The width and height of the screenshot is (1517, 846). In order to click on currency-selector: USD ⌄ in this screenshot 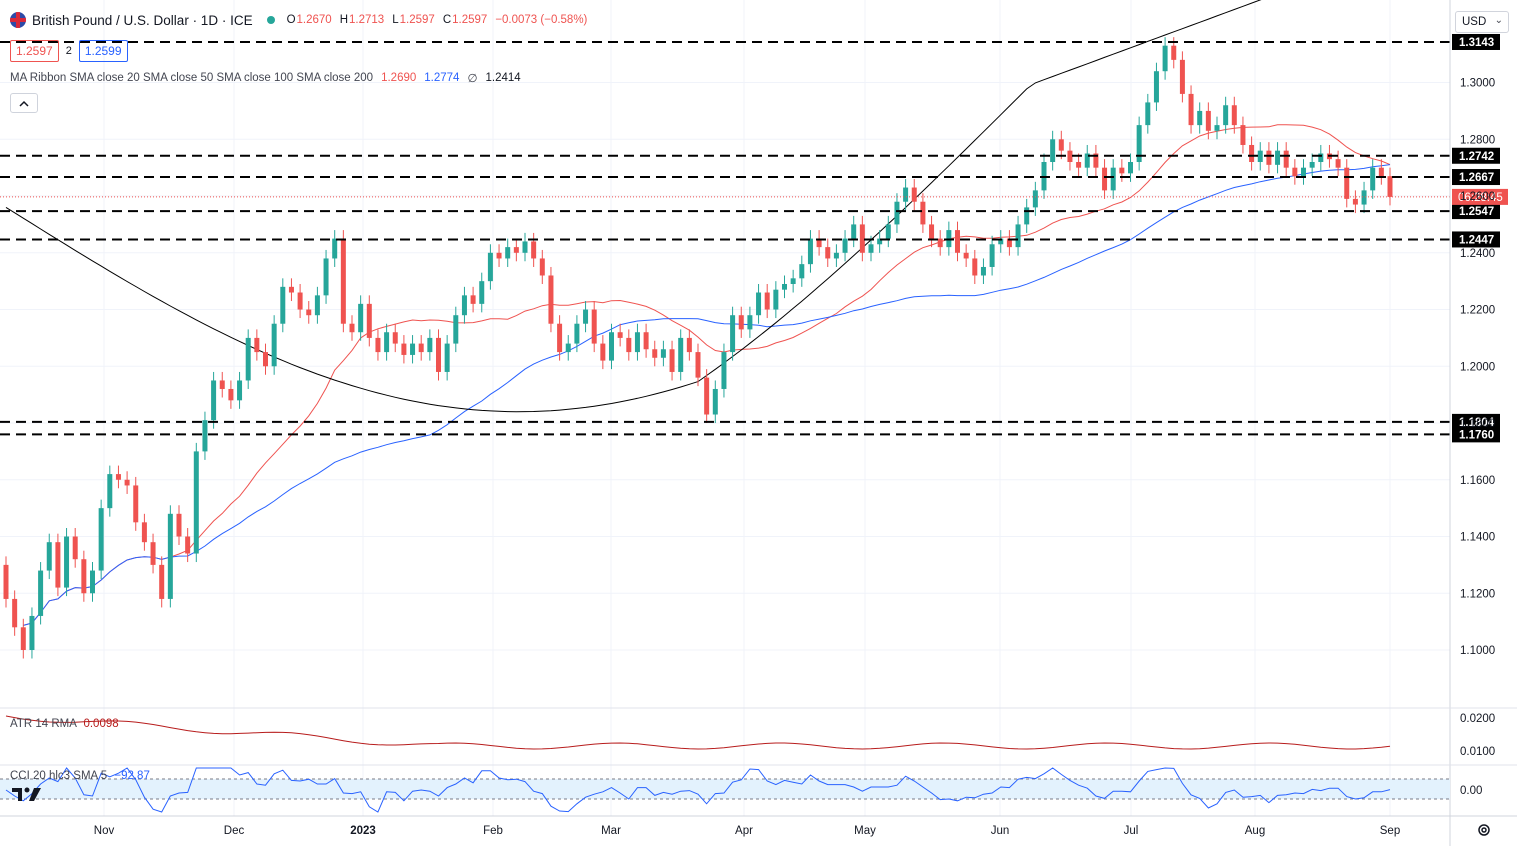, I will do `click(1482, 22)`.